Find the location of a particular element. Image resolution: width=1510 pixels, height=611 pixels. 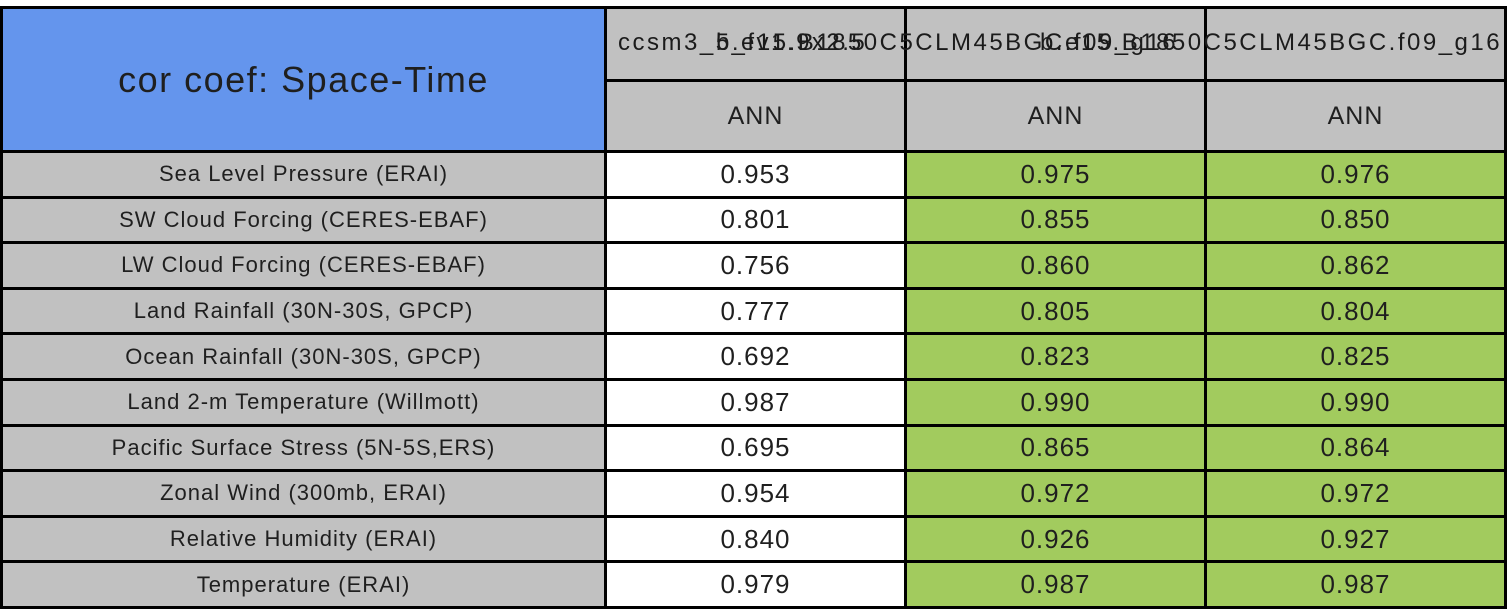

value-cell: 0.975 is located at coordinates (1055, 174).